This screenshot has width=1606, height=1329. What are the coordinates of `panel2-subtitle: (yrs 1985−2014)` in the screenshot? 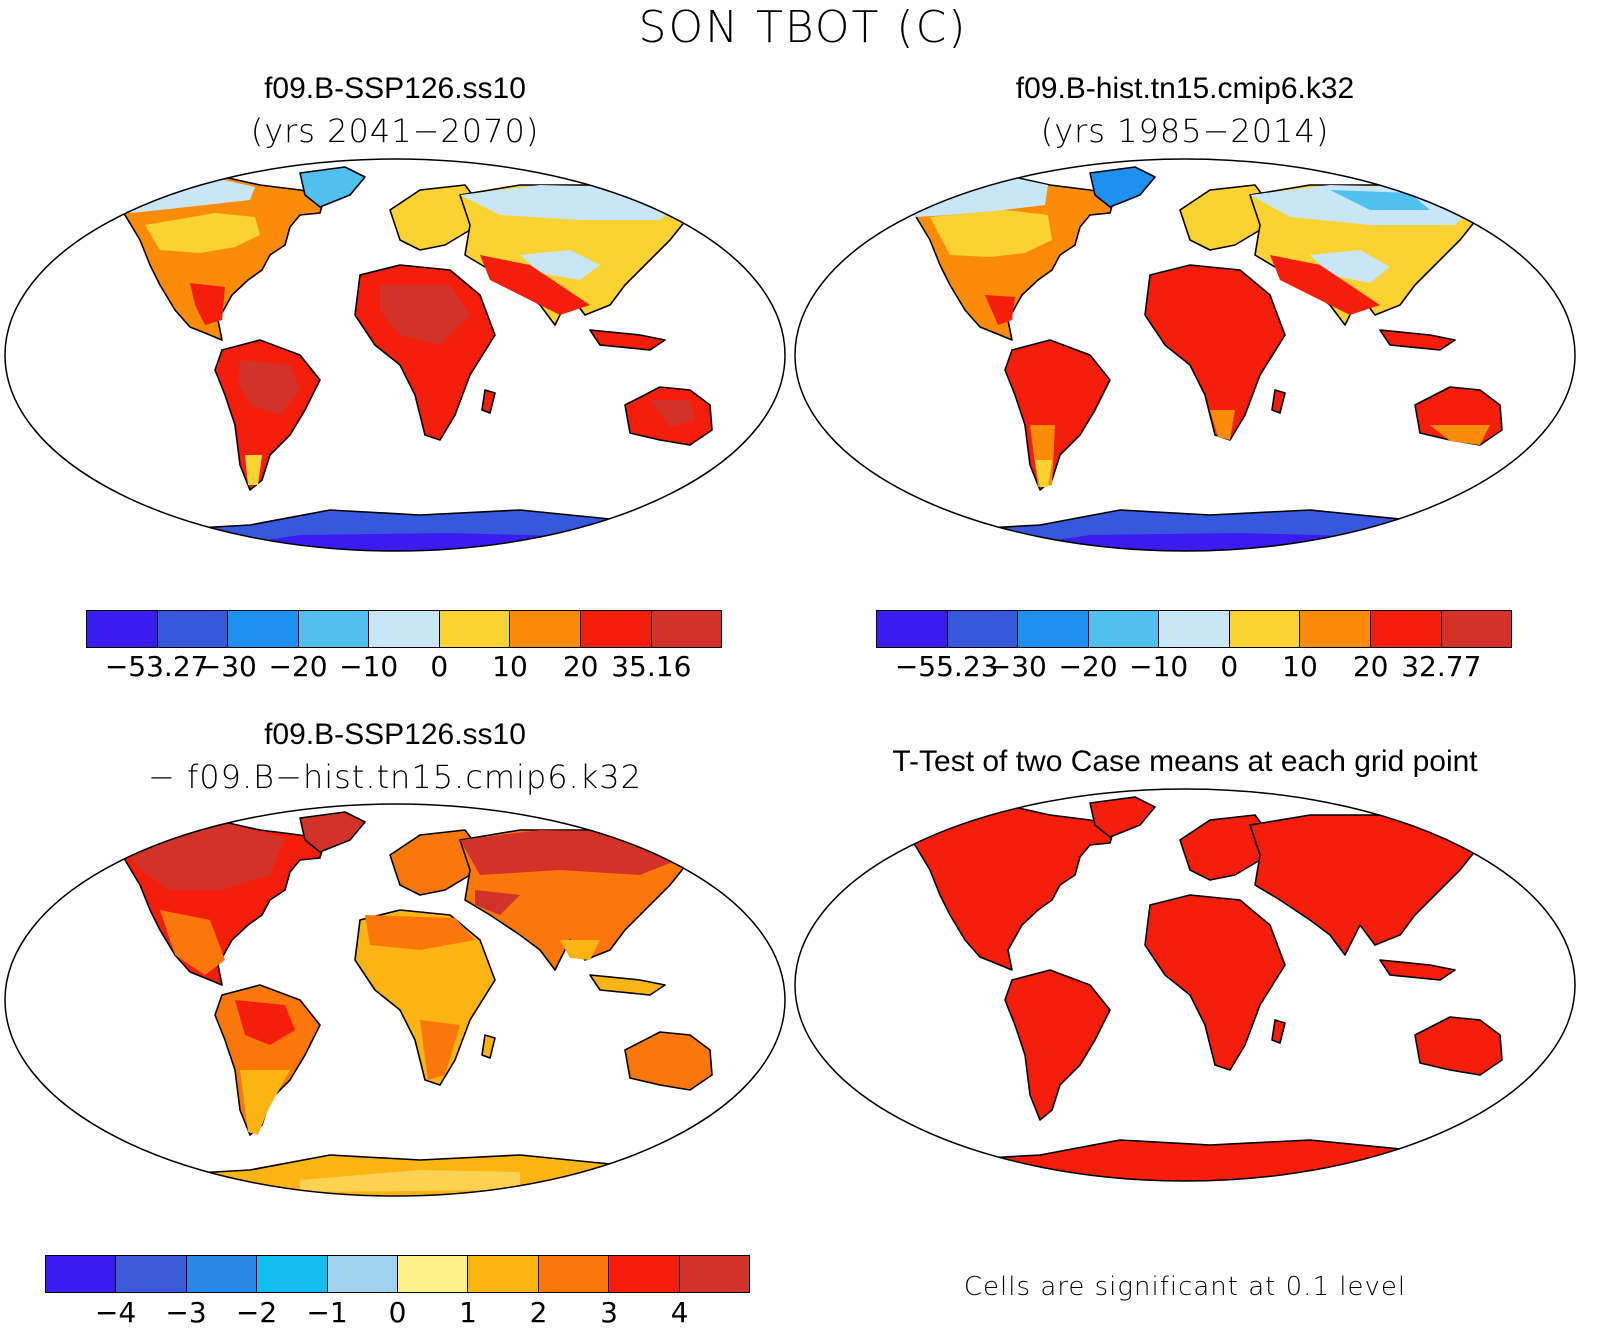 It's located at (1185, 131).